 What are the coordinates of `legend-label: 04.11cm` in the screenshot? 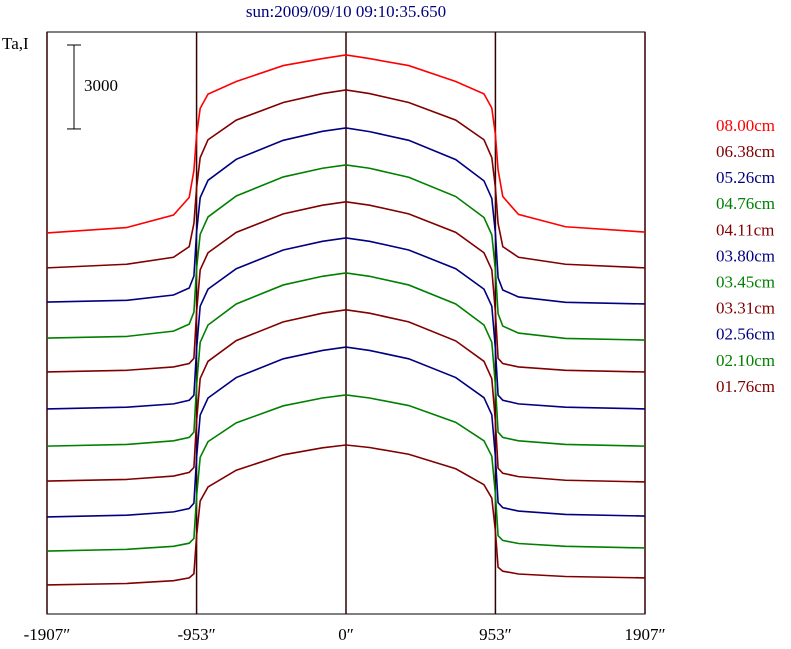 It's located at (745, 229).